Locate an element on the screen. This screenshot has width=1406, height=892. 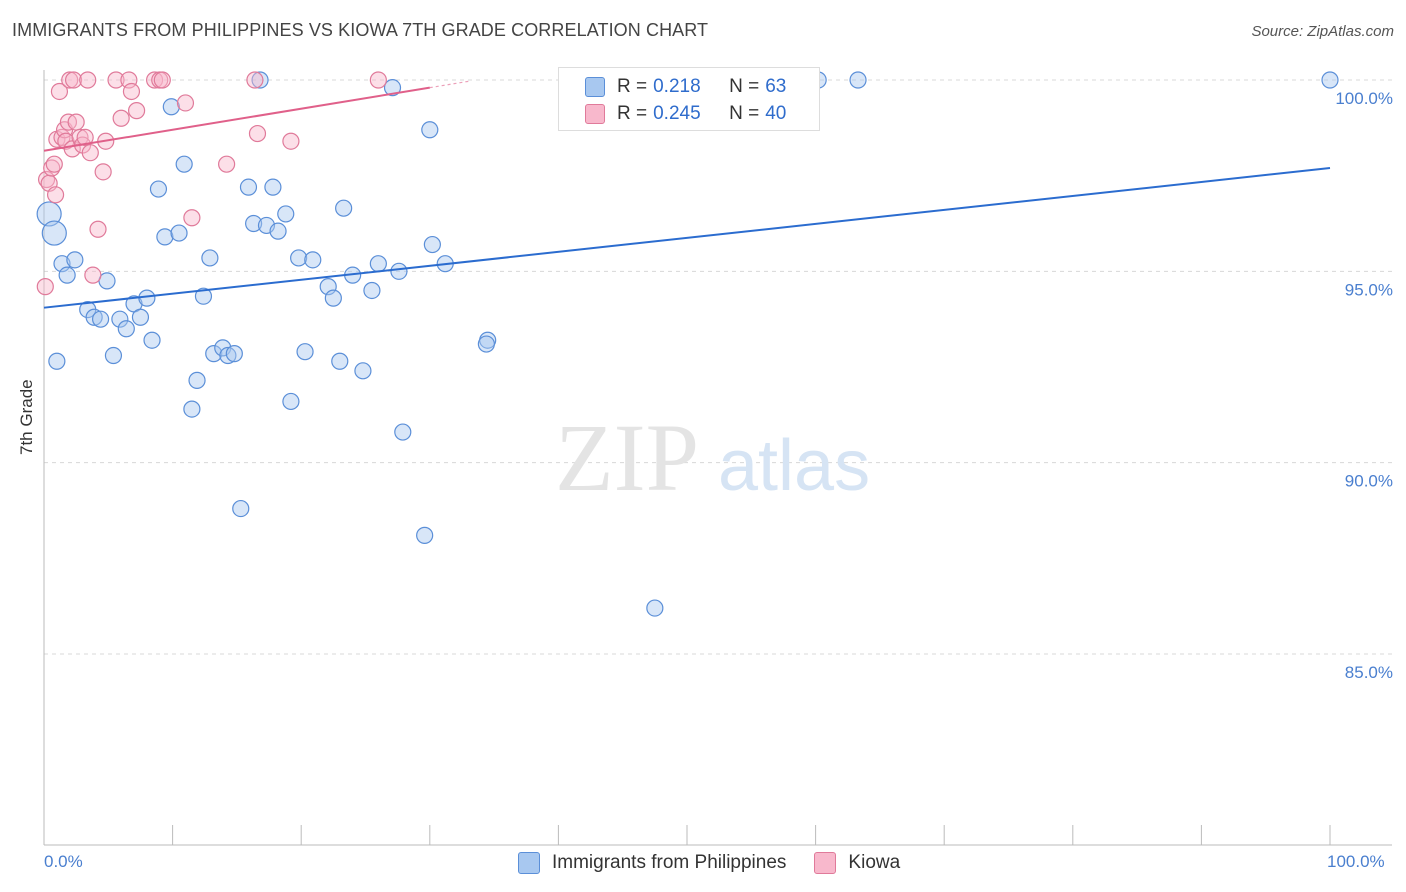
legend-n-value: 63 is located at coordinates (776, 86).